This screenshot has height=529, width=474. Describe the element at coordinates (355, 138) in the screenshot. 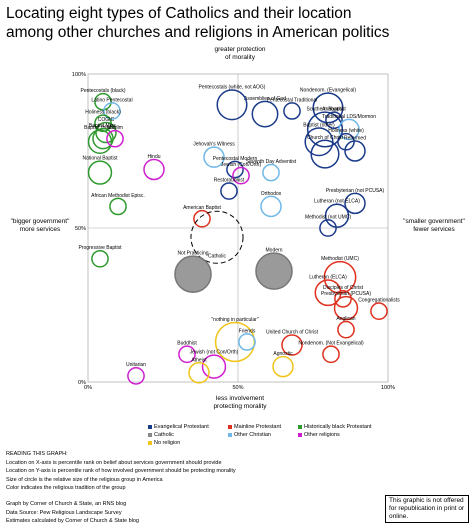

I see `point-label: Reformed` at that location.